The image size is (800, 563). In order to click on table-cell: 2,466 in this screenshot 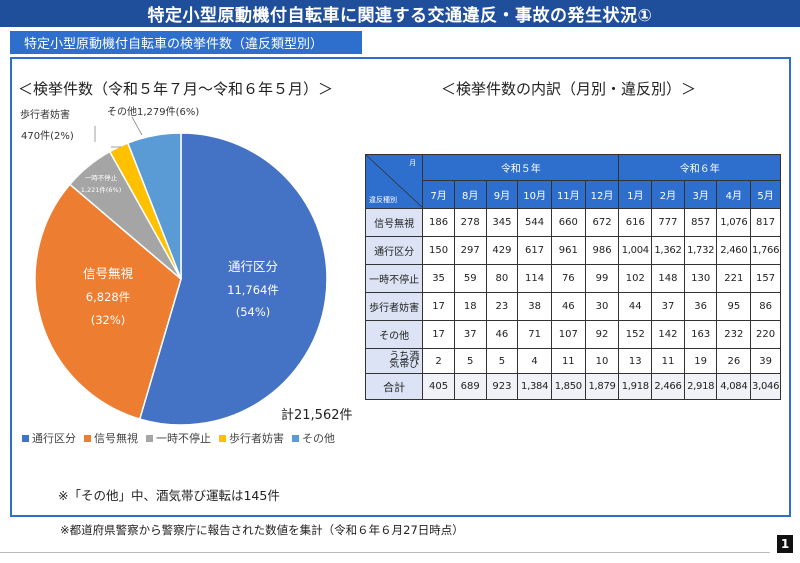, I will do `click(668, 386)`.